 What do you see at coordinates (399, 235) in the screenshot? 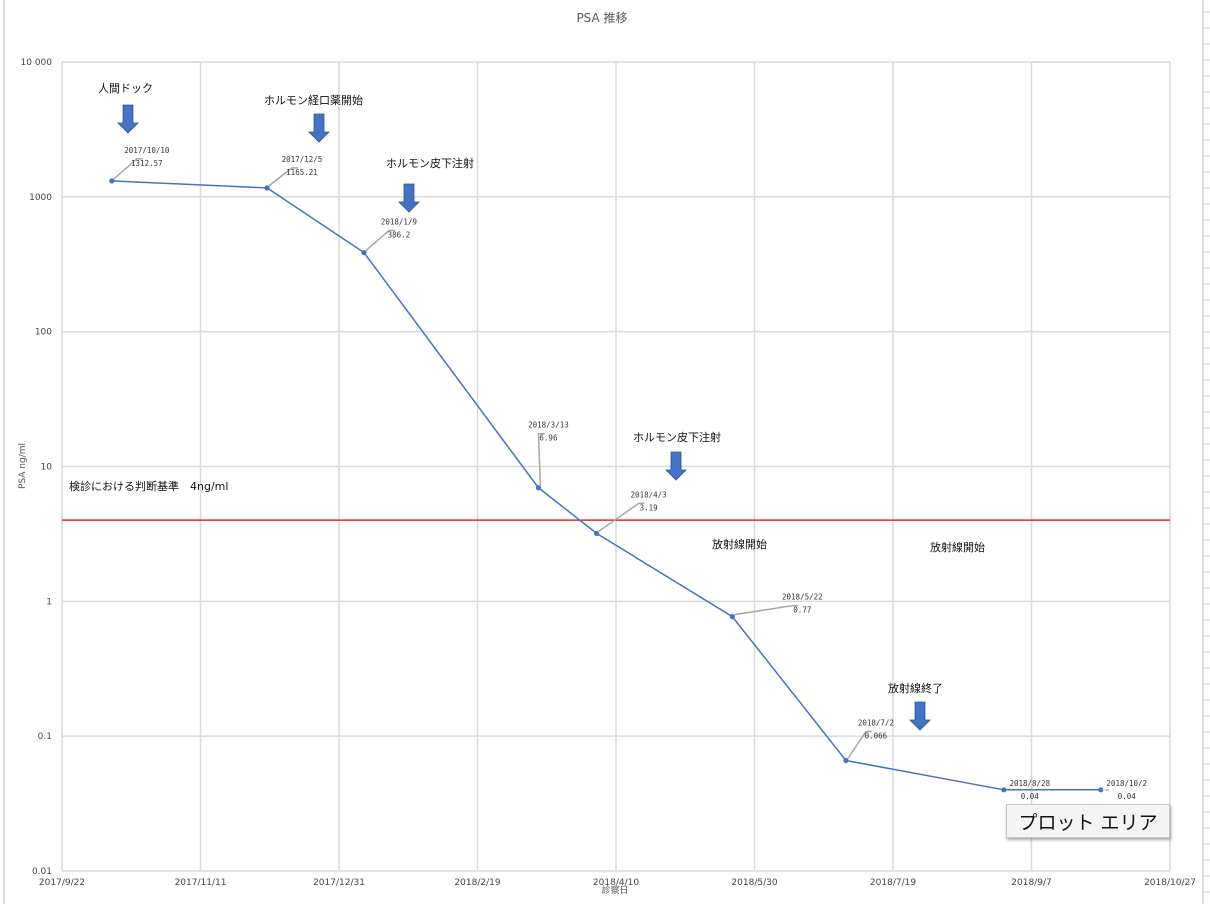
I see `data-label-value: 386.2` at bounding box center [399, 235].